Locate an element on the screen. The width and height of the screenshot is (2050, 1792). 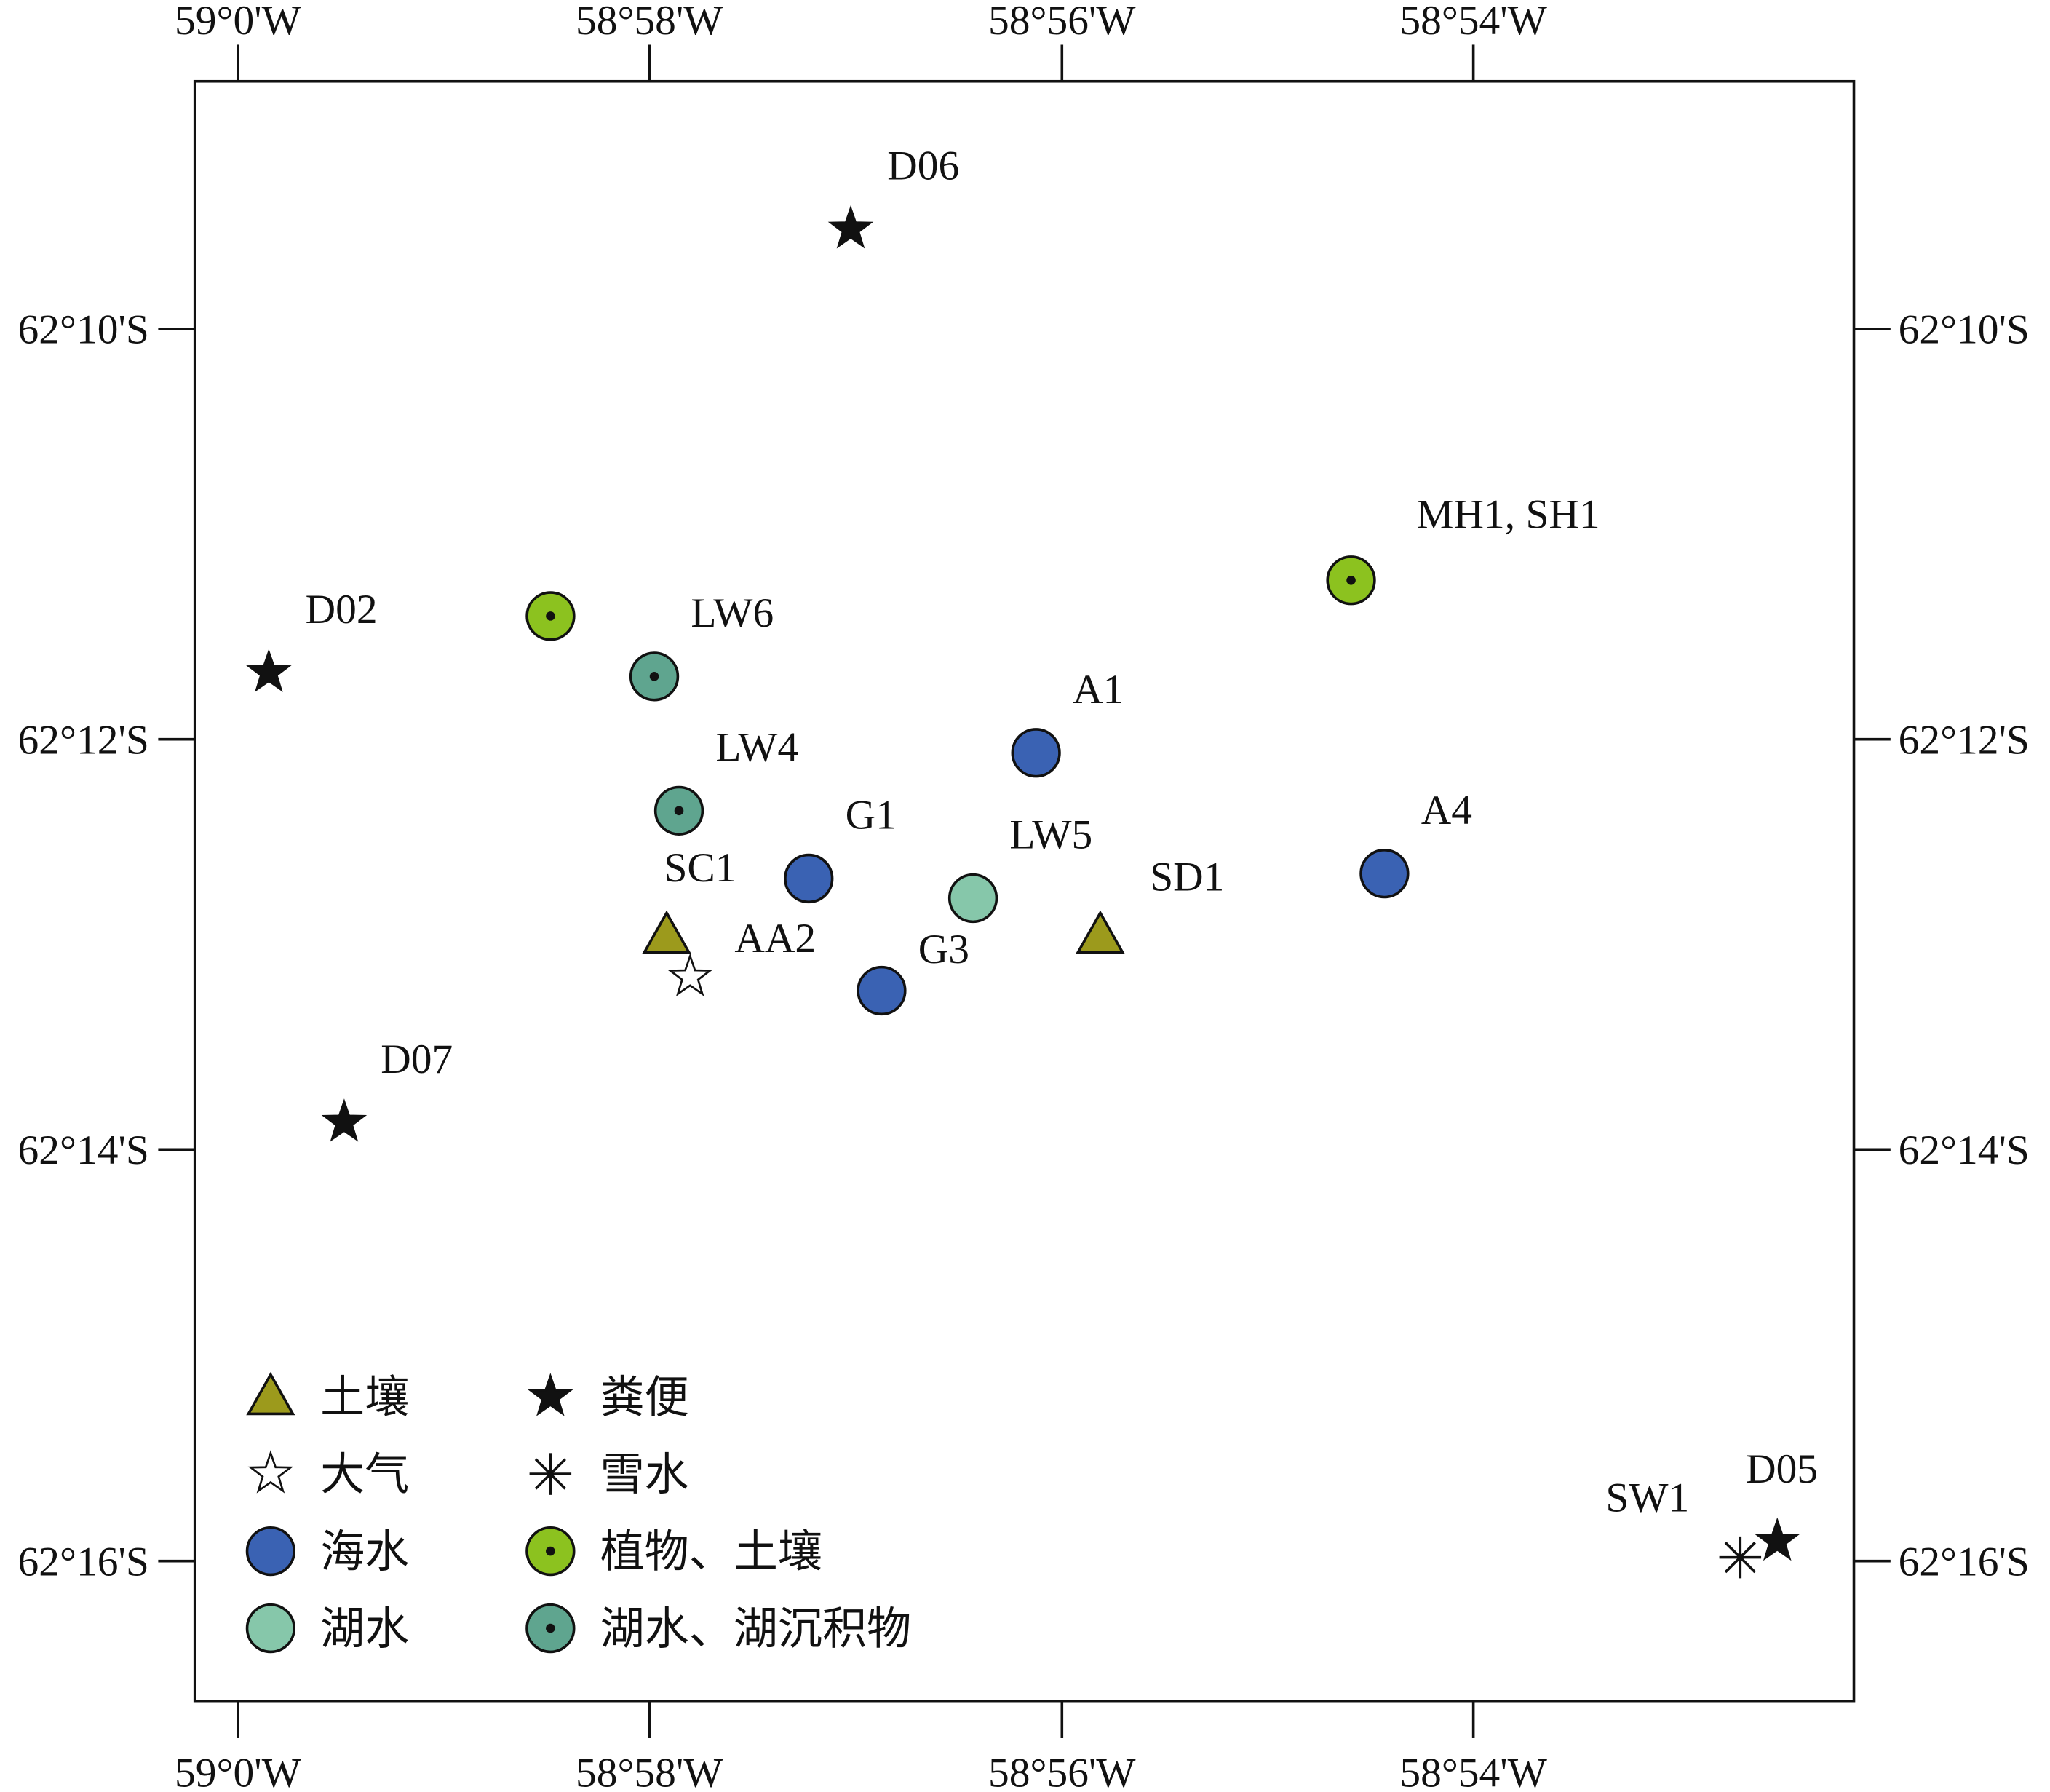
y-tick-label-left: 62°10'S is located at coordinates (83, 330).